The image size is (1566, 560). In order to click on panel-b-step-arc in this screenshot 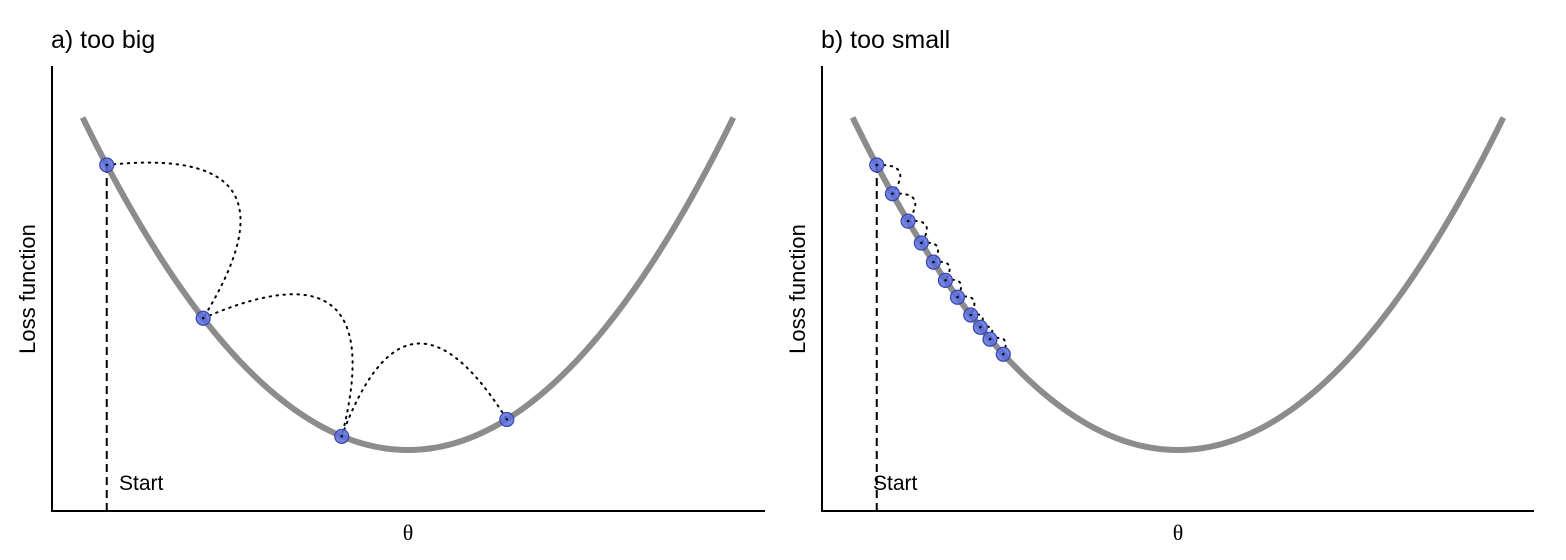, I will do `click(998, 346)`.